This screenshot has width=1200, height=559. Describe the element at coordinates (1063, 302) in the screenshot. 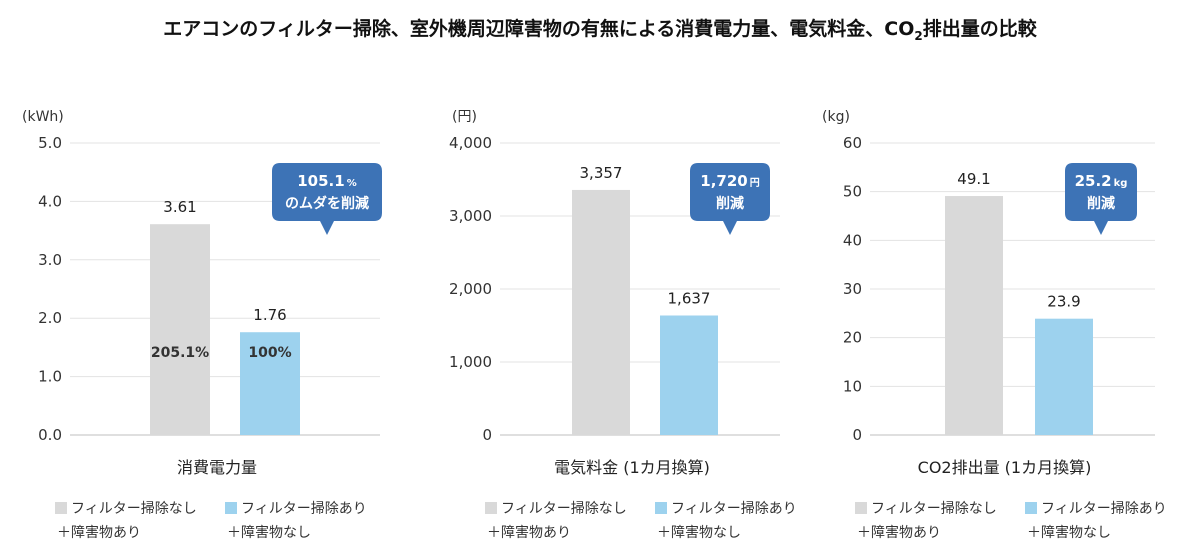

I see `data-label: 23.9` at that location.